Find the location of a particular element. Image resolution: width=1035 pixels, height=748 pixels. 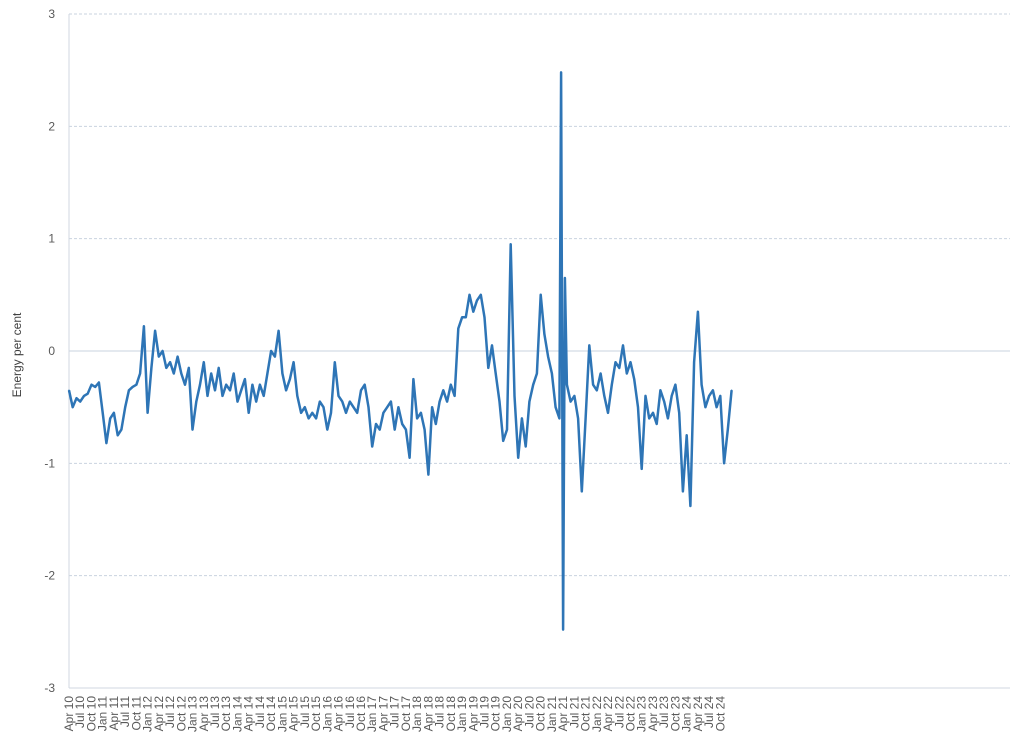

y-tick-label: -2 is located at coordinates (49, 576).